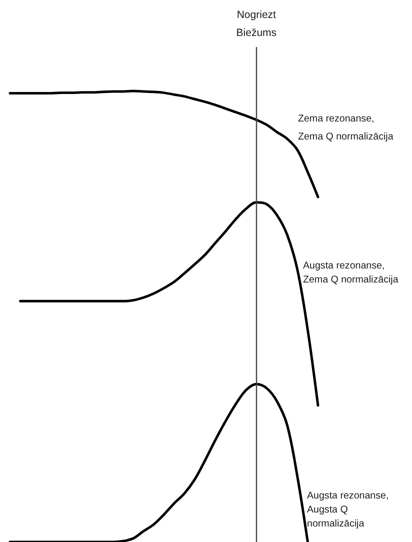 This screenshot has width=412, height=542. I want to click on series-label: Zema rezonanse, Zema Q normalizācija, so click(346, 128).